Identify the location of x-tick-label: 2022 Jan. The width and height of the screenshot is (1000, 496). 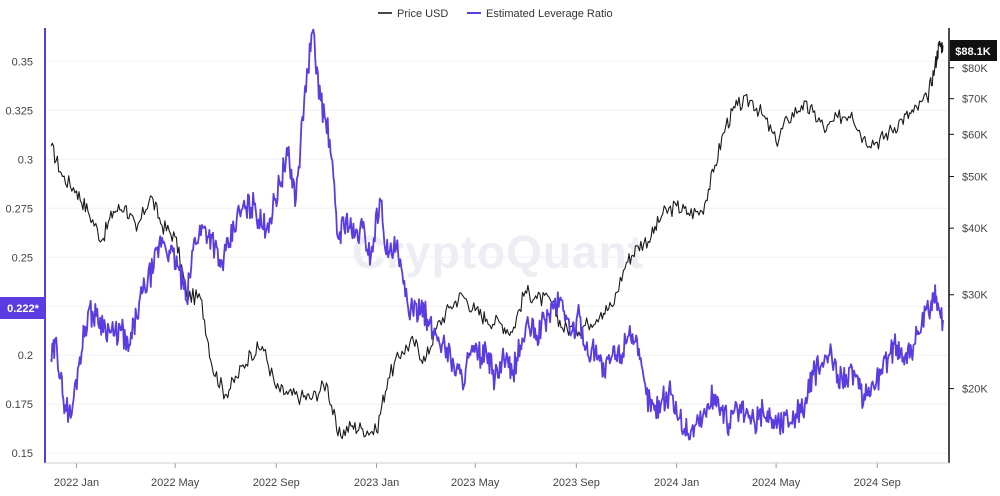
(76, 483).